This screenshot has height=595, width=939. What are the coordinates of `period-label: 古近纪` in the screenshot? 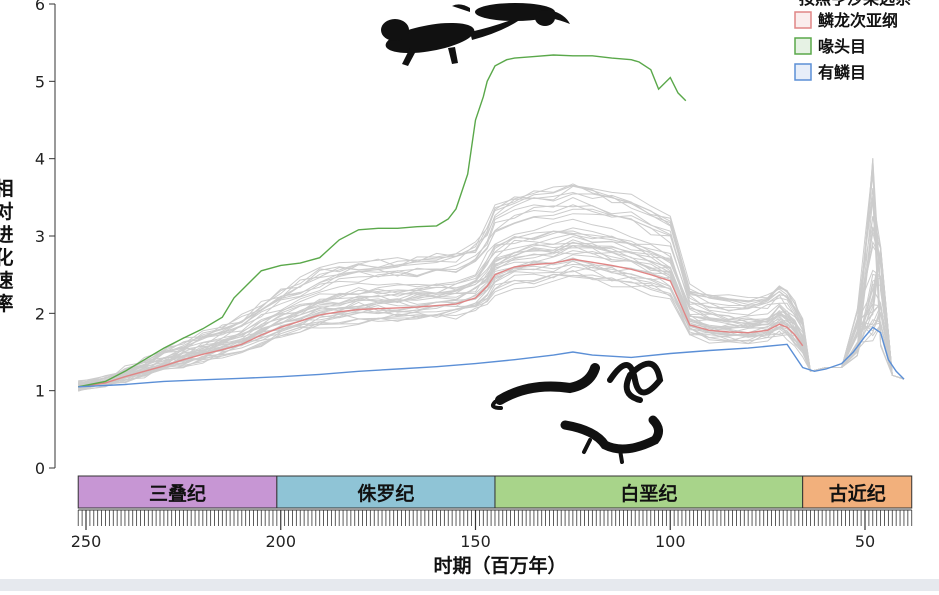 It's located at (857, 493).